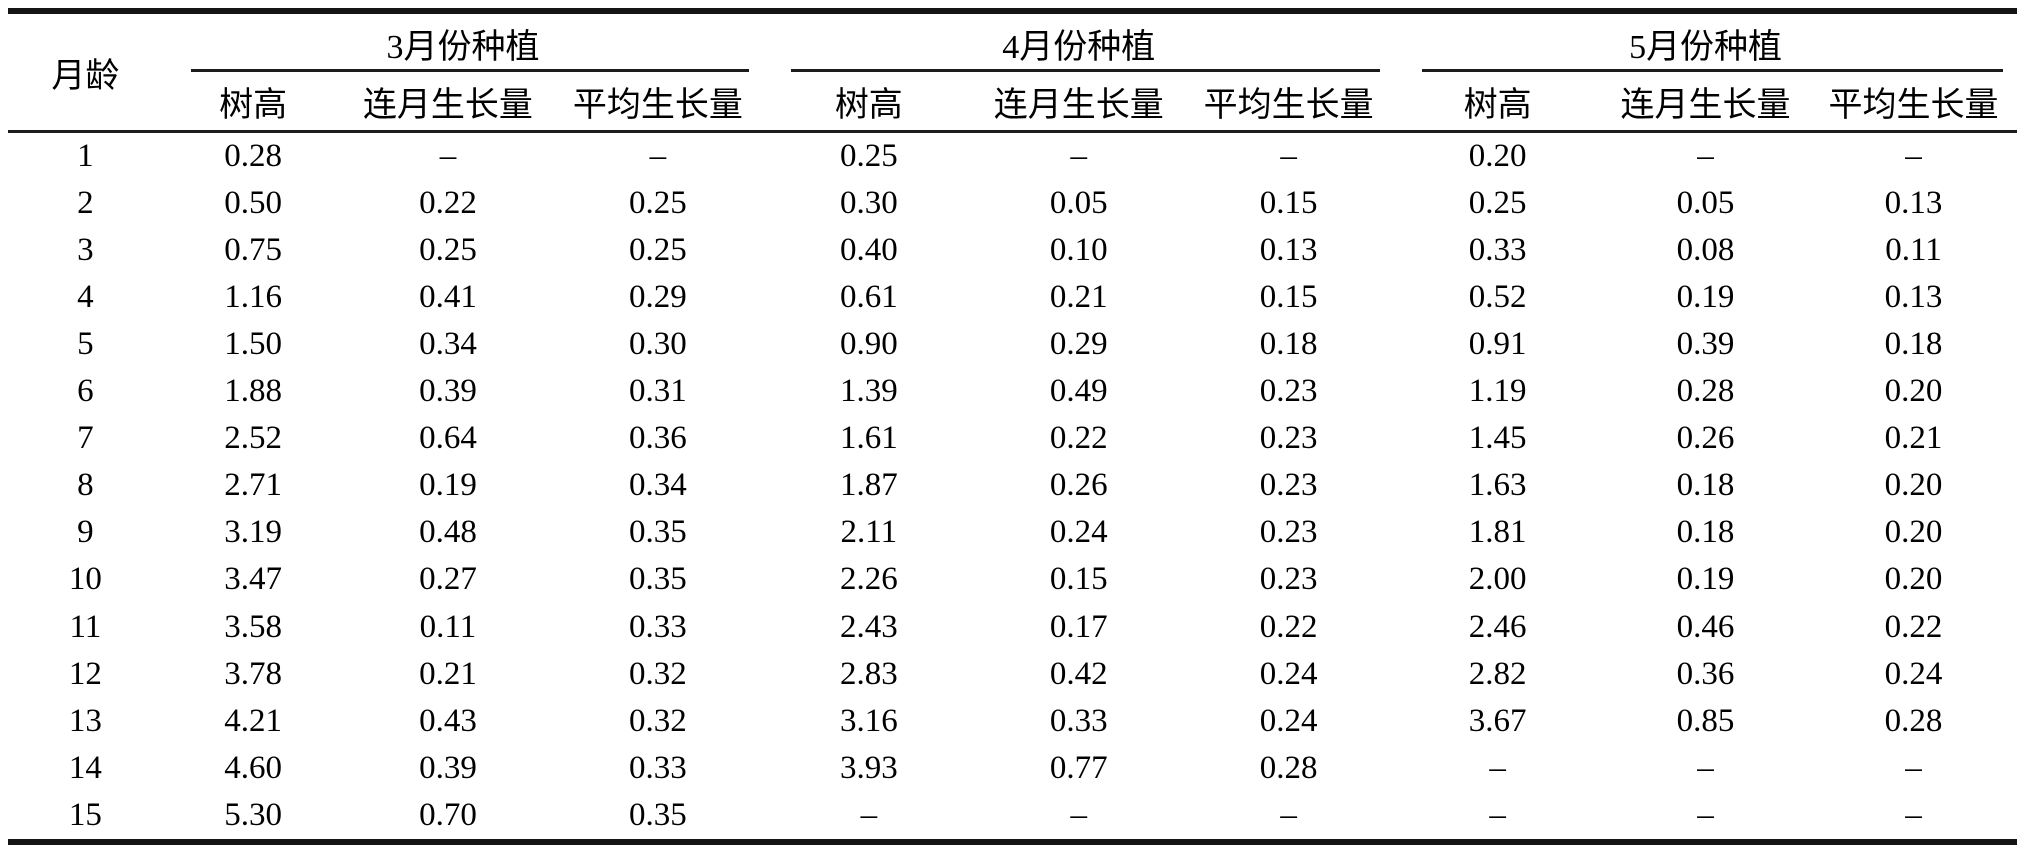  I want to click on month-age-cell: 14, so click(85, 767).